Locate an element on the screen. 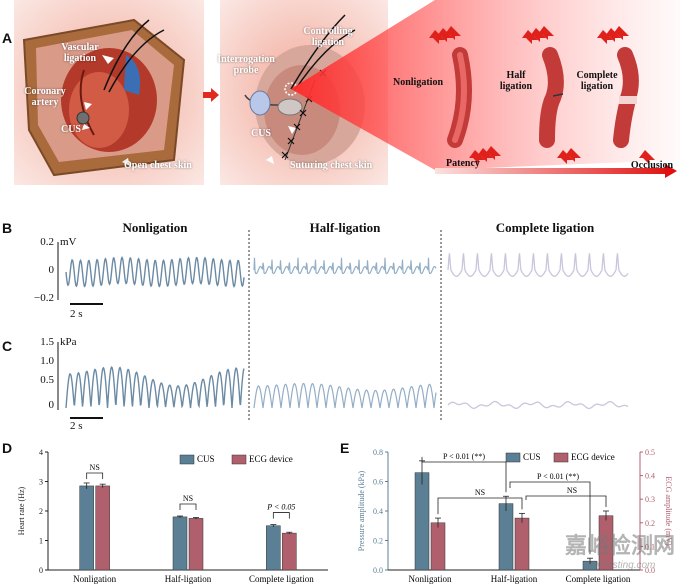 The width and height of the screenshot is (680, 584). annotation-p-0-01-b: P < 0.01 (**) is located at coordinates (558, 476).